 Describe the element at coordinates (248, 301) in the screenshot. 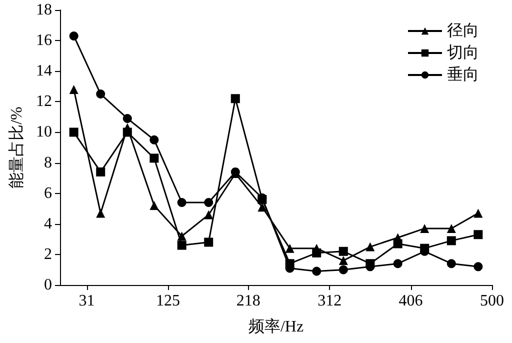

I see `x-tick-label: 218` at that location.